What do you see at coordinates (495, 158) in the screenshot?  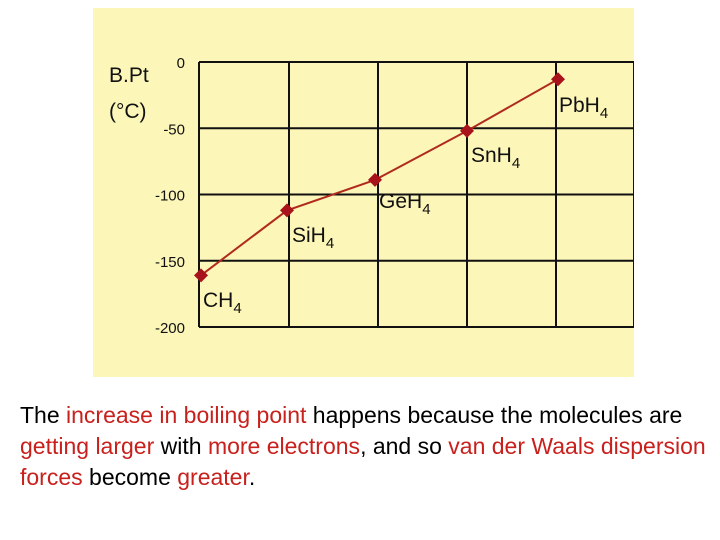 I see `point-label: SnH4` at bounding box center [495, 158].